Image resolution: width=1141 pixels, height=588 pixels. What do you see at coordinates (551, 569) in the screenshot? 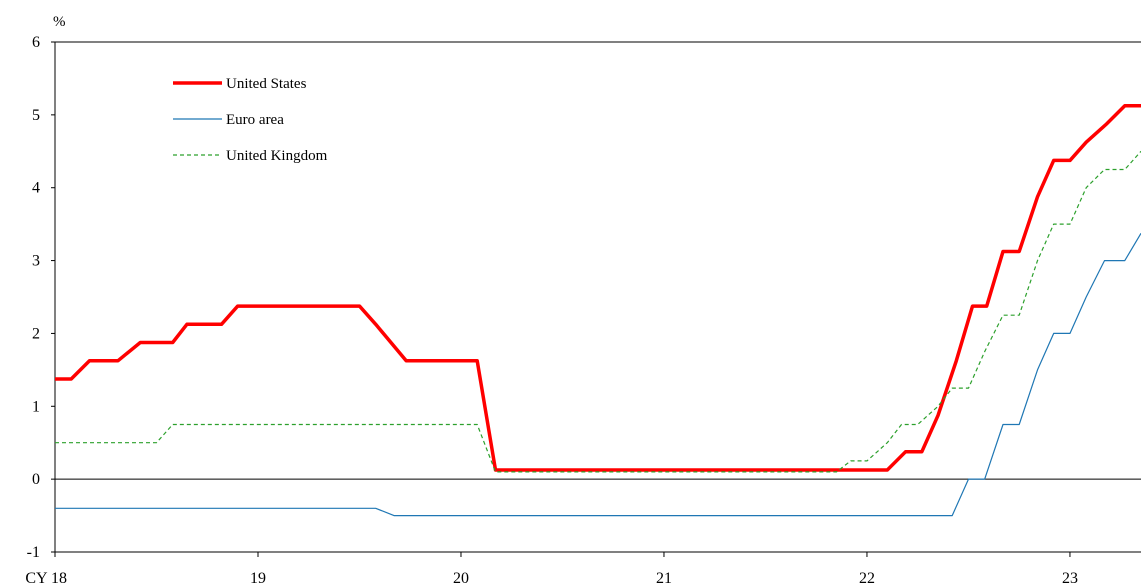
I see `x-axis-ticks: CY 18 19 20 21 22 23` at bounding box center [551, 569].